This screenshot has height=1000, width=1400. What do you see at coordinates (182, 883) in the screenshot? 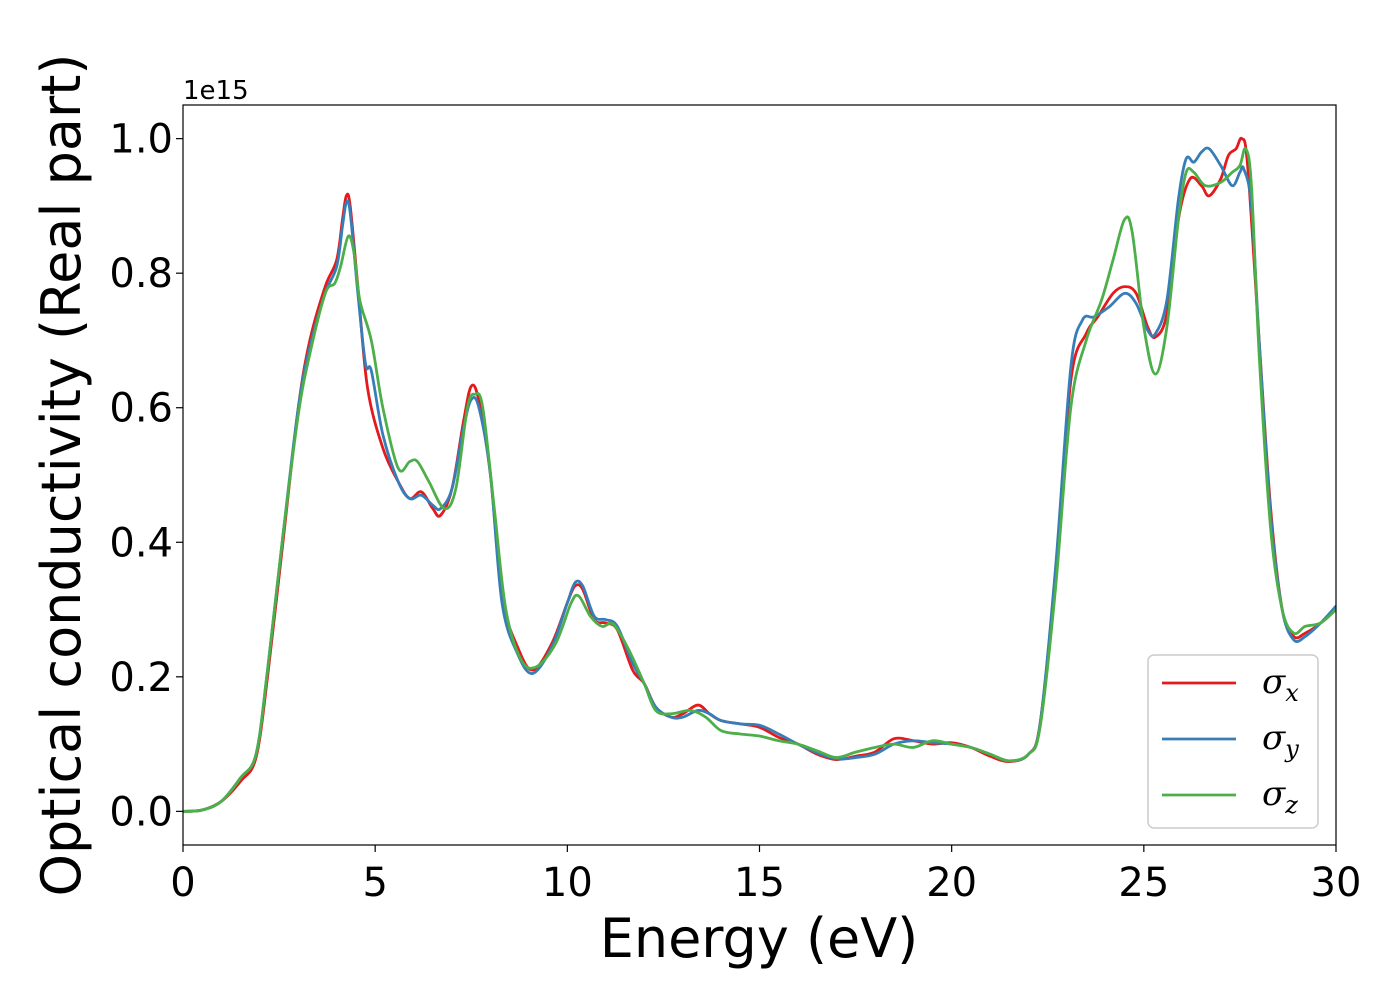
I see `x-tick-label: 0` at bounding box center [182, 883].